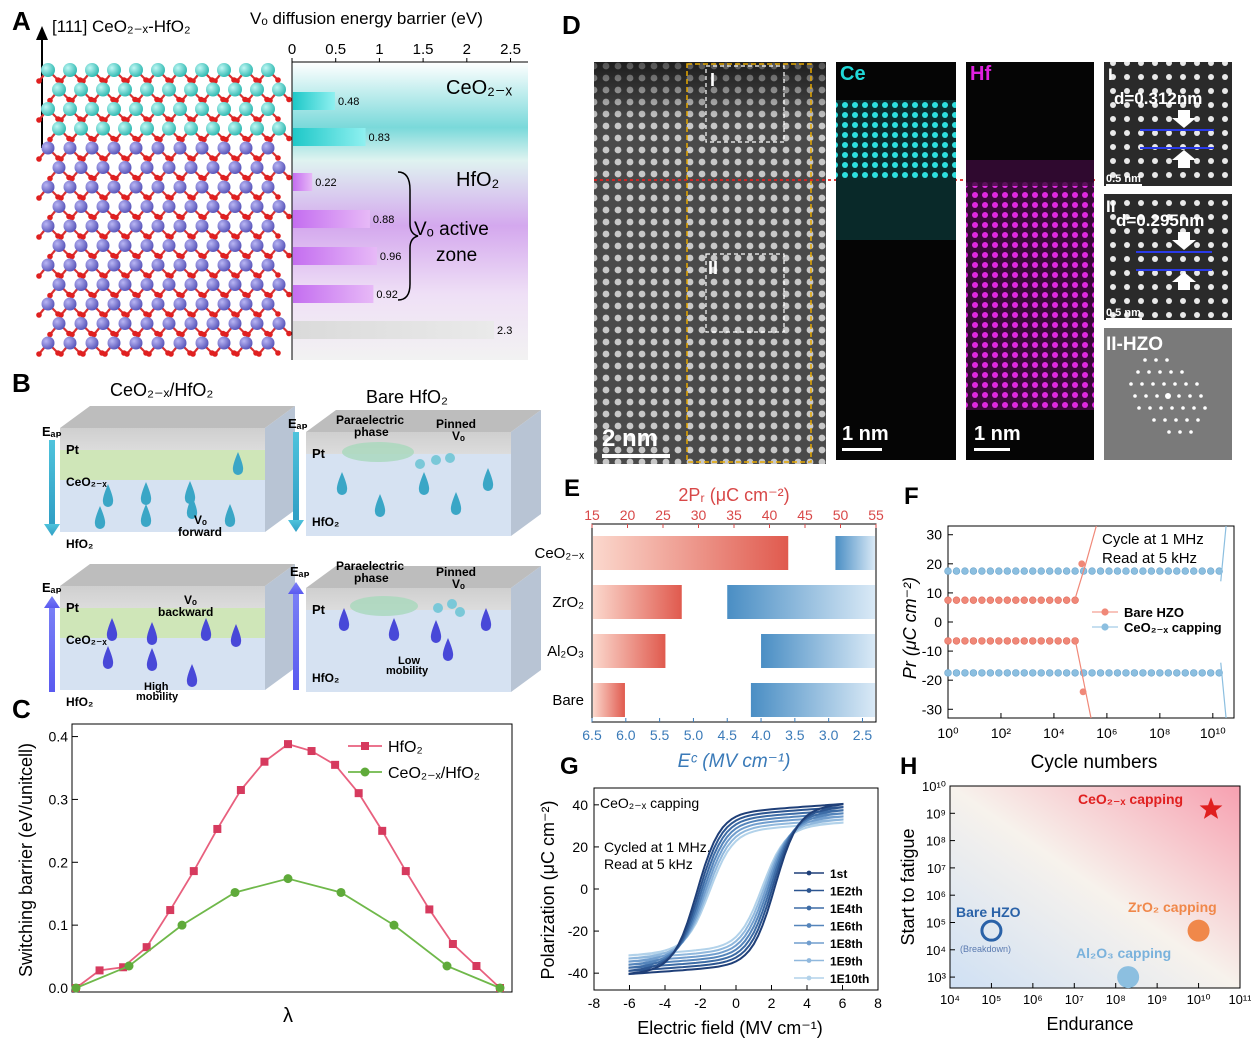  Describe the element at coordinates (809, 890) in the screenshot. I see `legend-marker-g` at that location.